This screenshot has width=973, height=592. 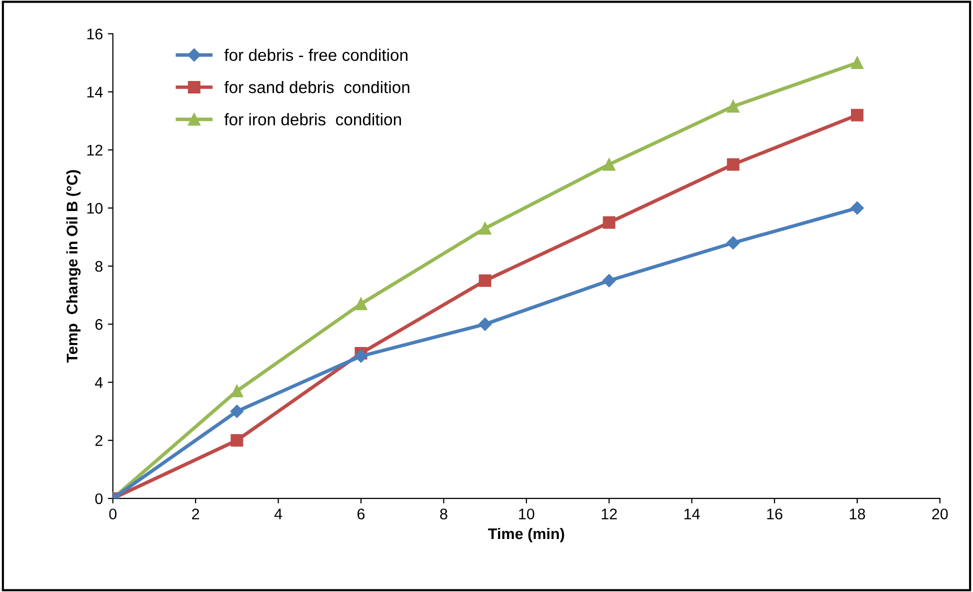 What do you see at coordinates (692, 514) in the screenshot?
I see `x-tick-label: 14` at bounding box center [692, 514].